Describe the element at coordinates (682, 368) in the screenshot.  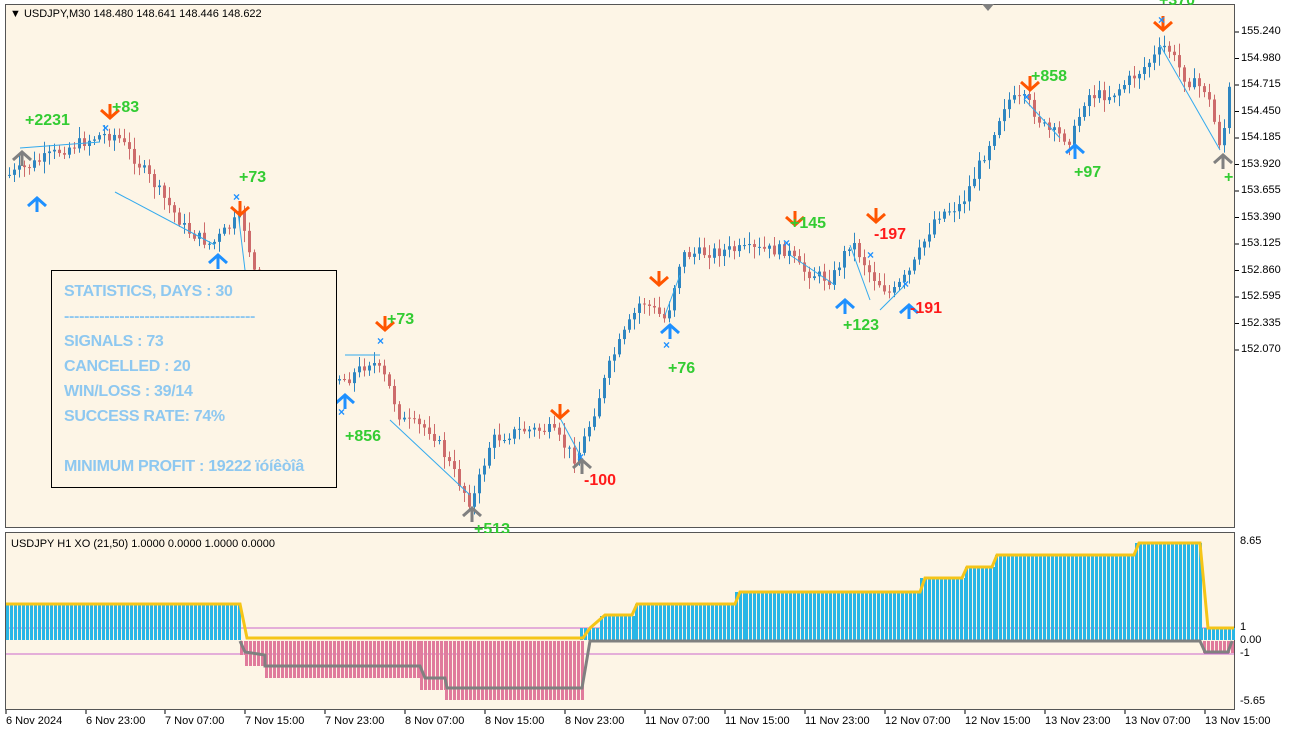
I see `signal-label: +76` at that location.